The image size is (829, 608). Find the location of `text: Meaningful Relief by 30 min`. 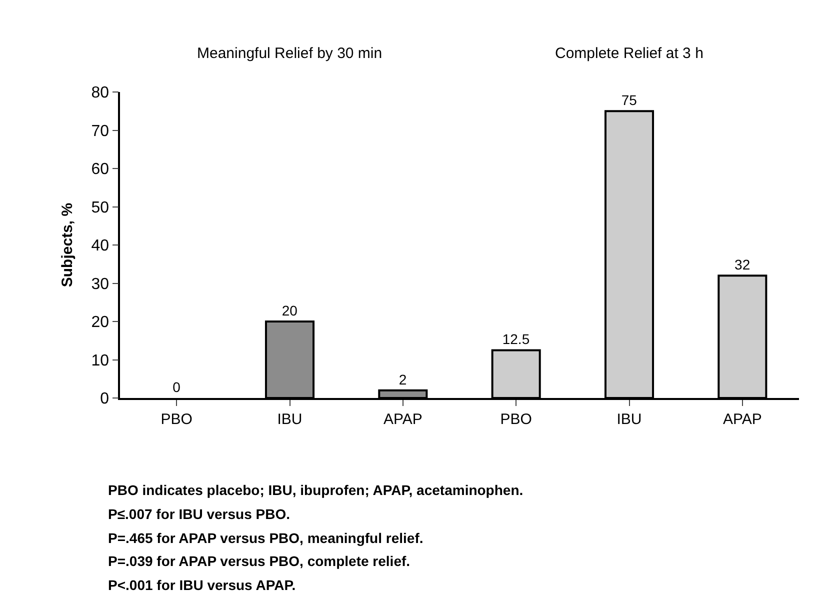

text: Meaningful Relief by 30 min is located at coordinates (289, 53).